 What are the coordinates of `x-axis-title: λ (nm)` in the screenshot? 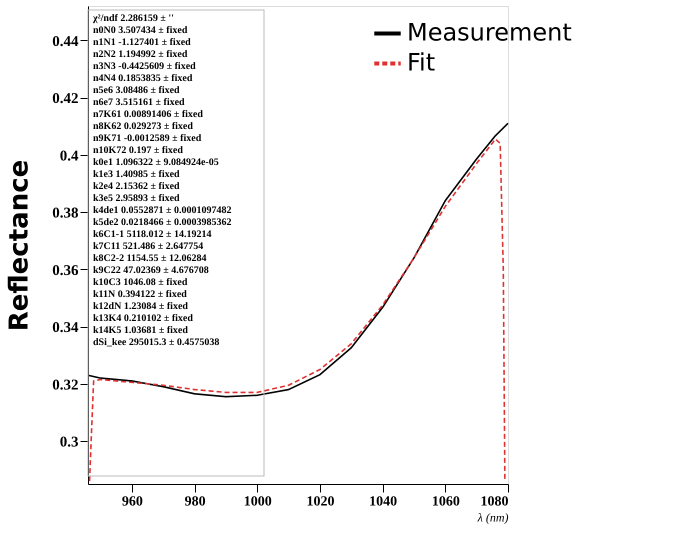 It's located at (492, 517).